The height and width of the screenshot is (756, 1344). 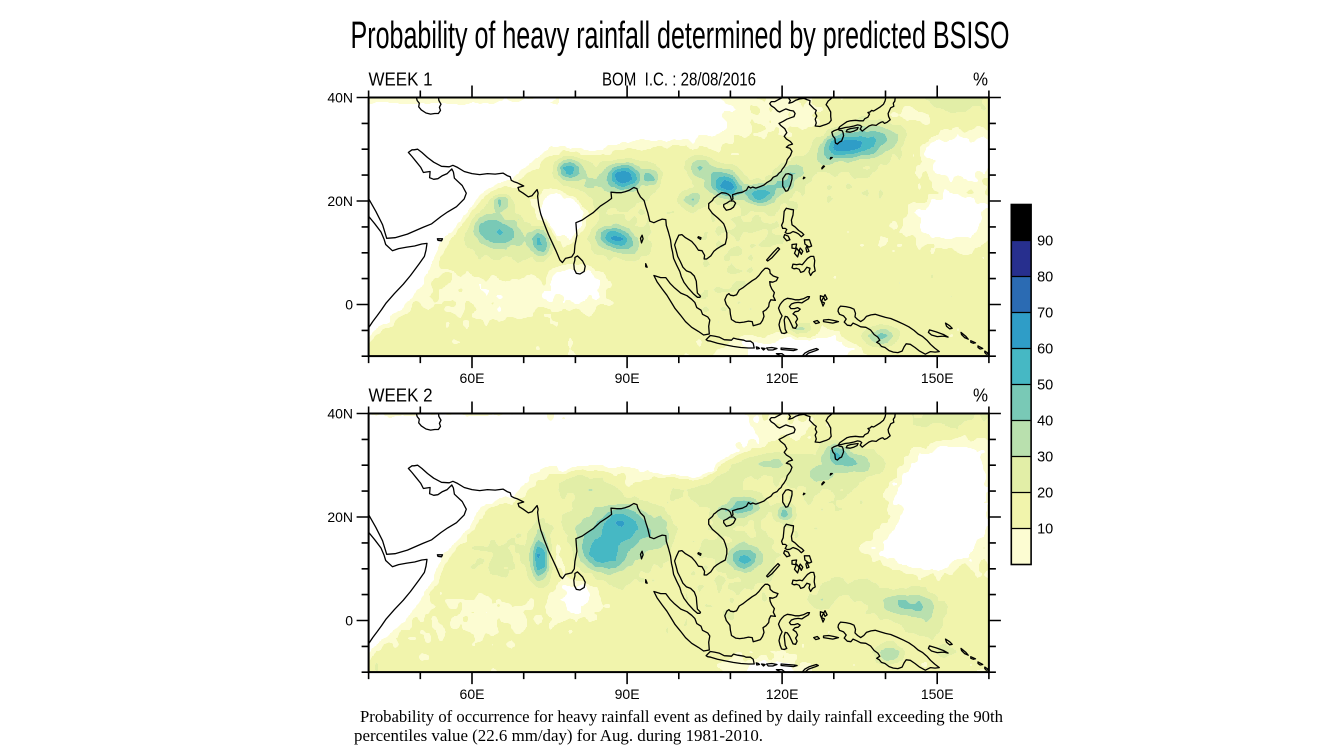 I want to click on svg-text: 60, so click(x=1045, y=350).